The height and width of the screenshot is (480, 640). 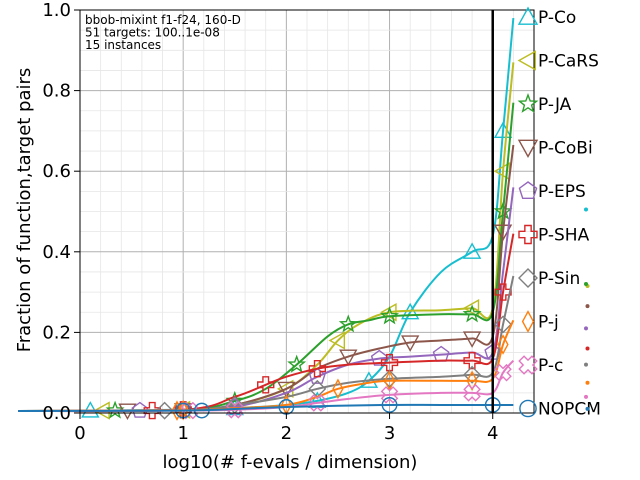 I want to click on legend-label: P-j, so click(x=548, y=323).